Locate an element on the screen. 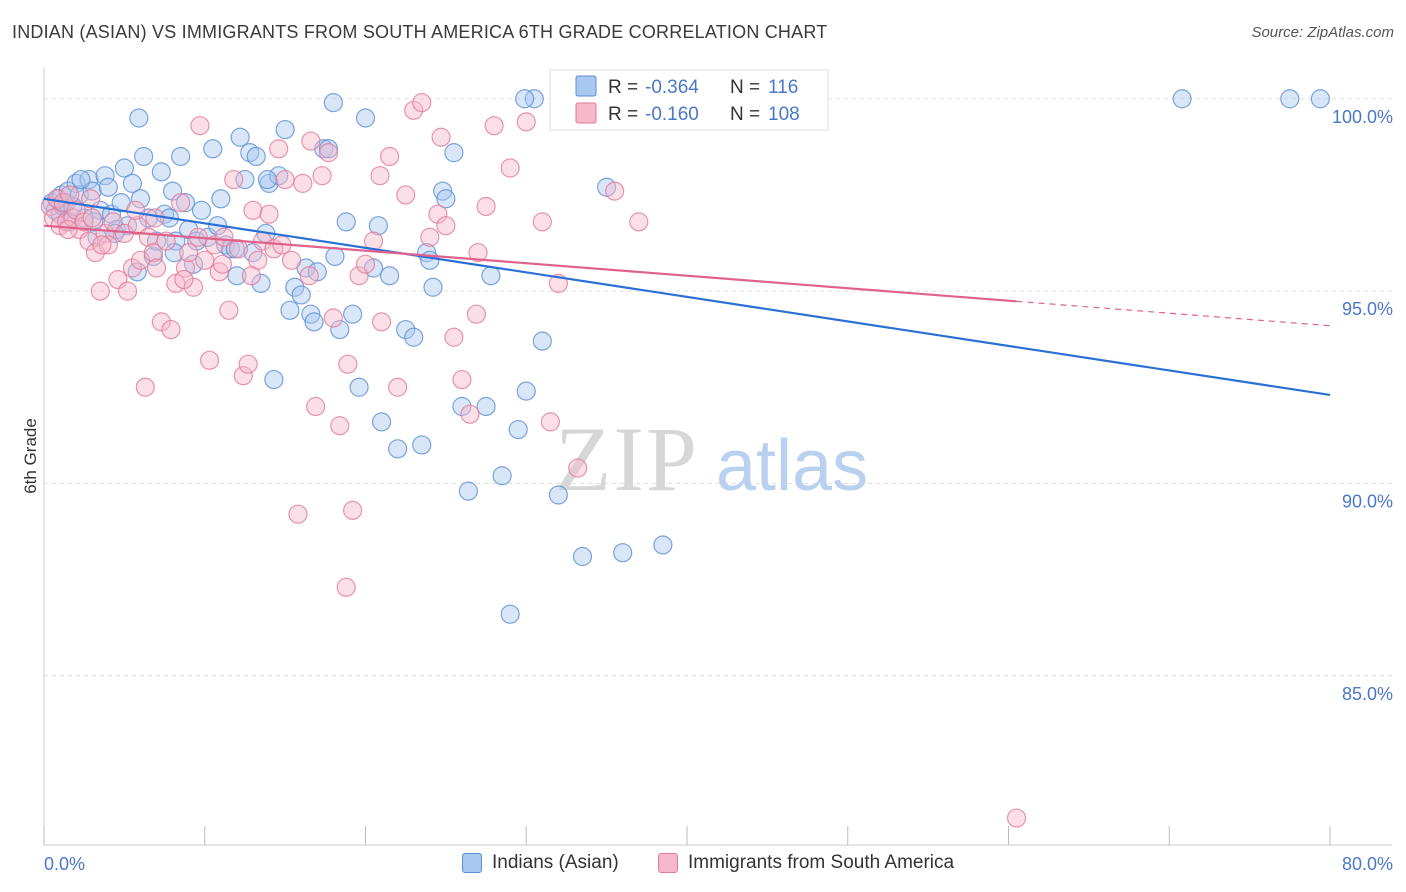  source-label: Source: ZipAtlas.com is located at coordinates (1322, 32).